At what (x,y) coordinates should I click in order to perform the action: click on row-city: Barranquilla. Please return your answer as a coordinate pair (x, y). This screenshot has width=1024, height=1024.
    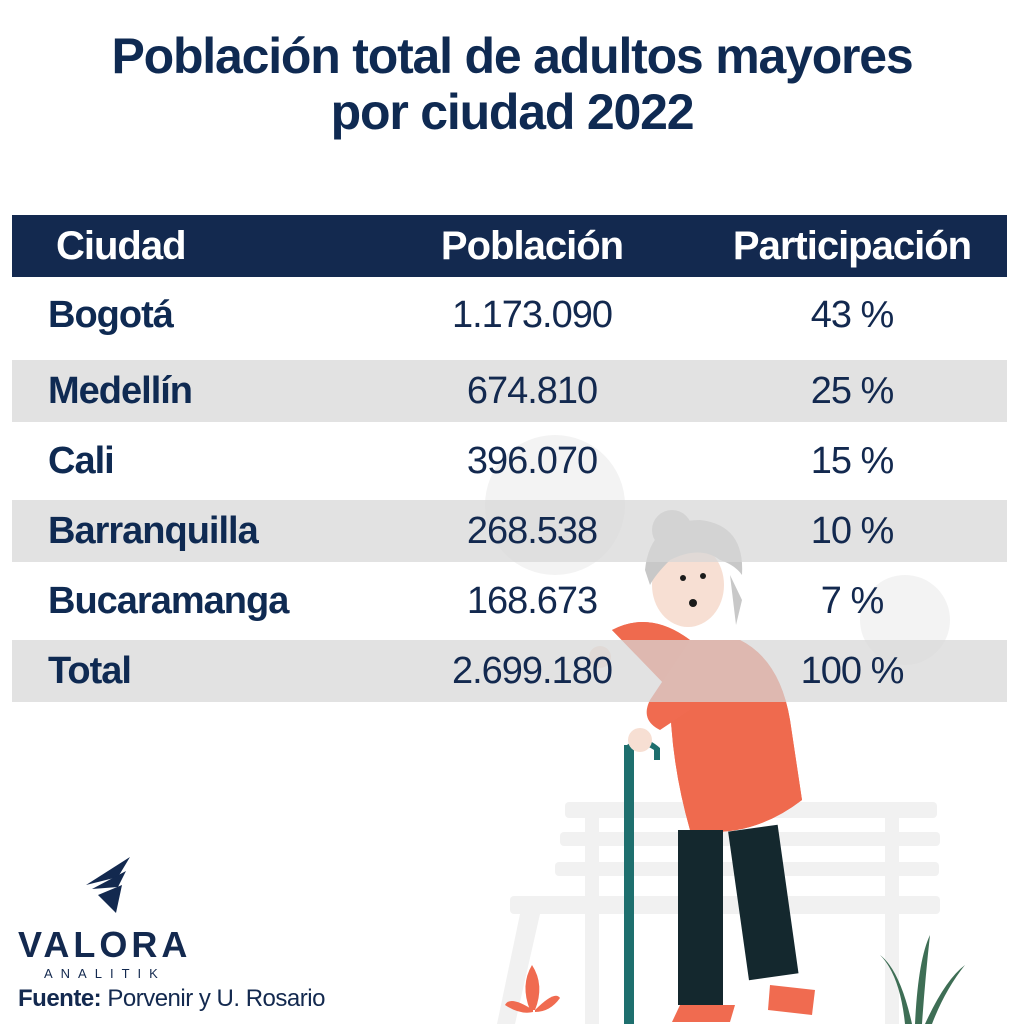
    Looking at the image, I should click on (153, 530).